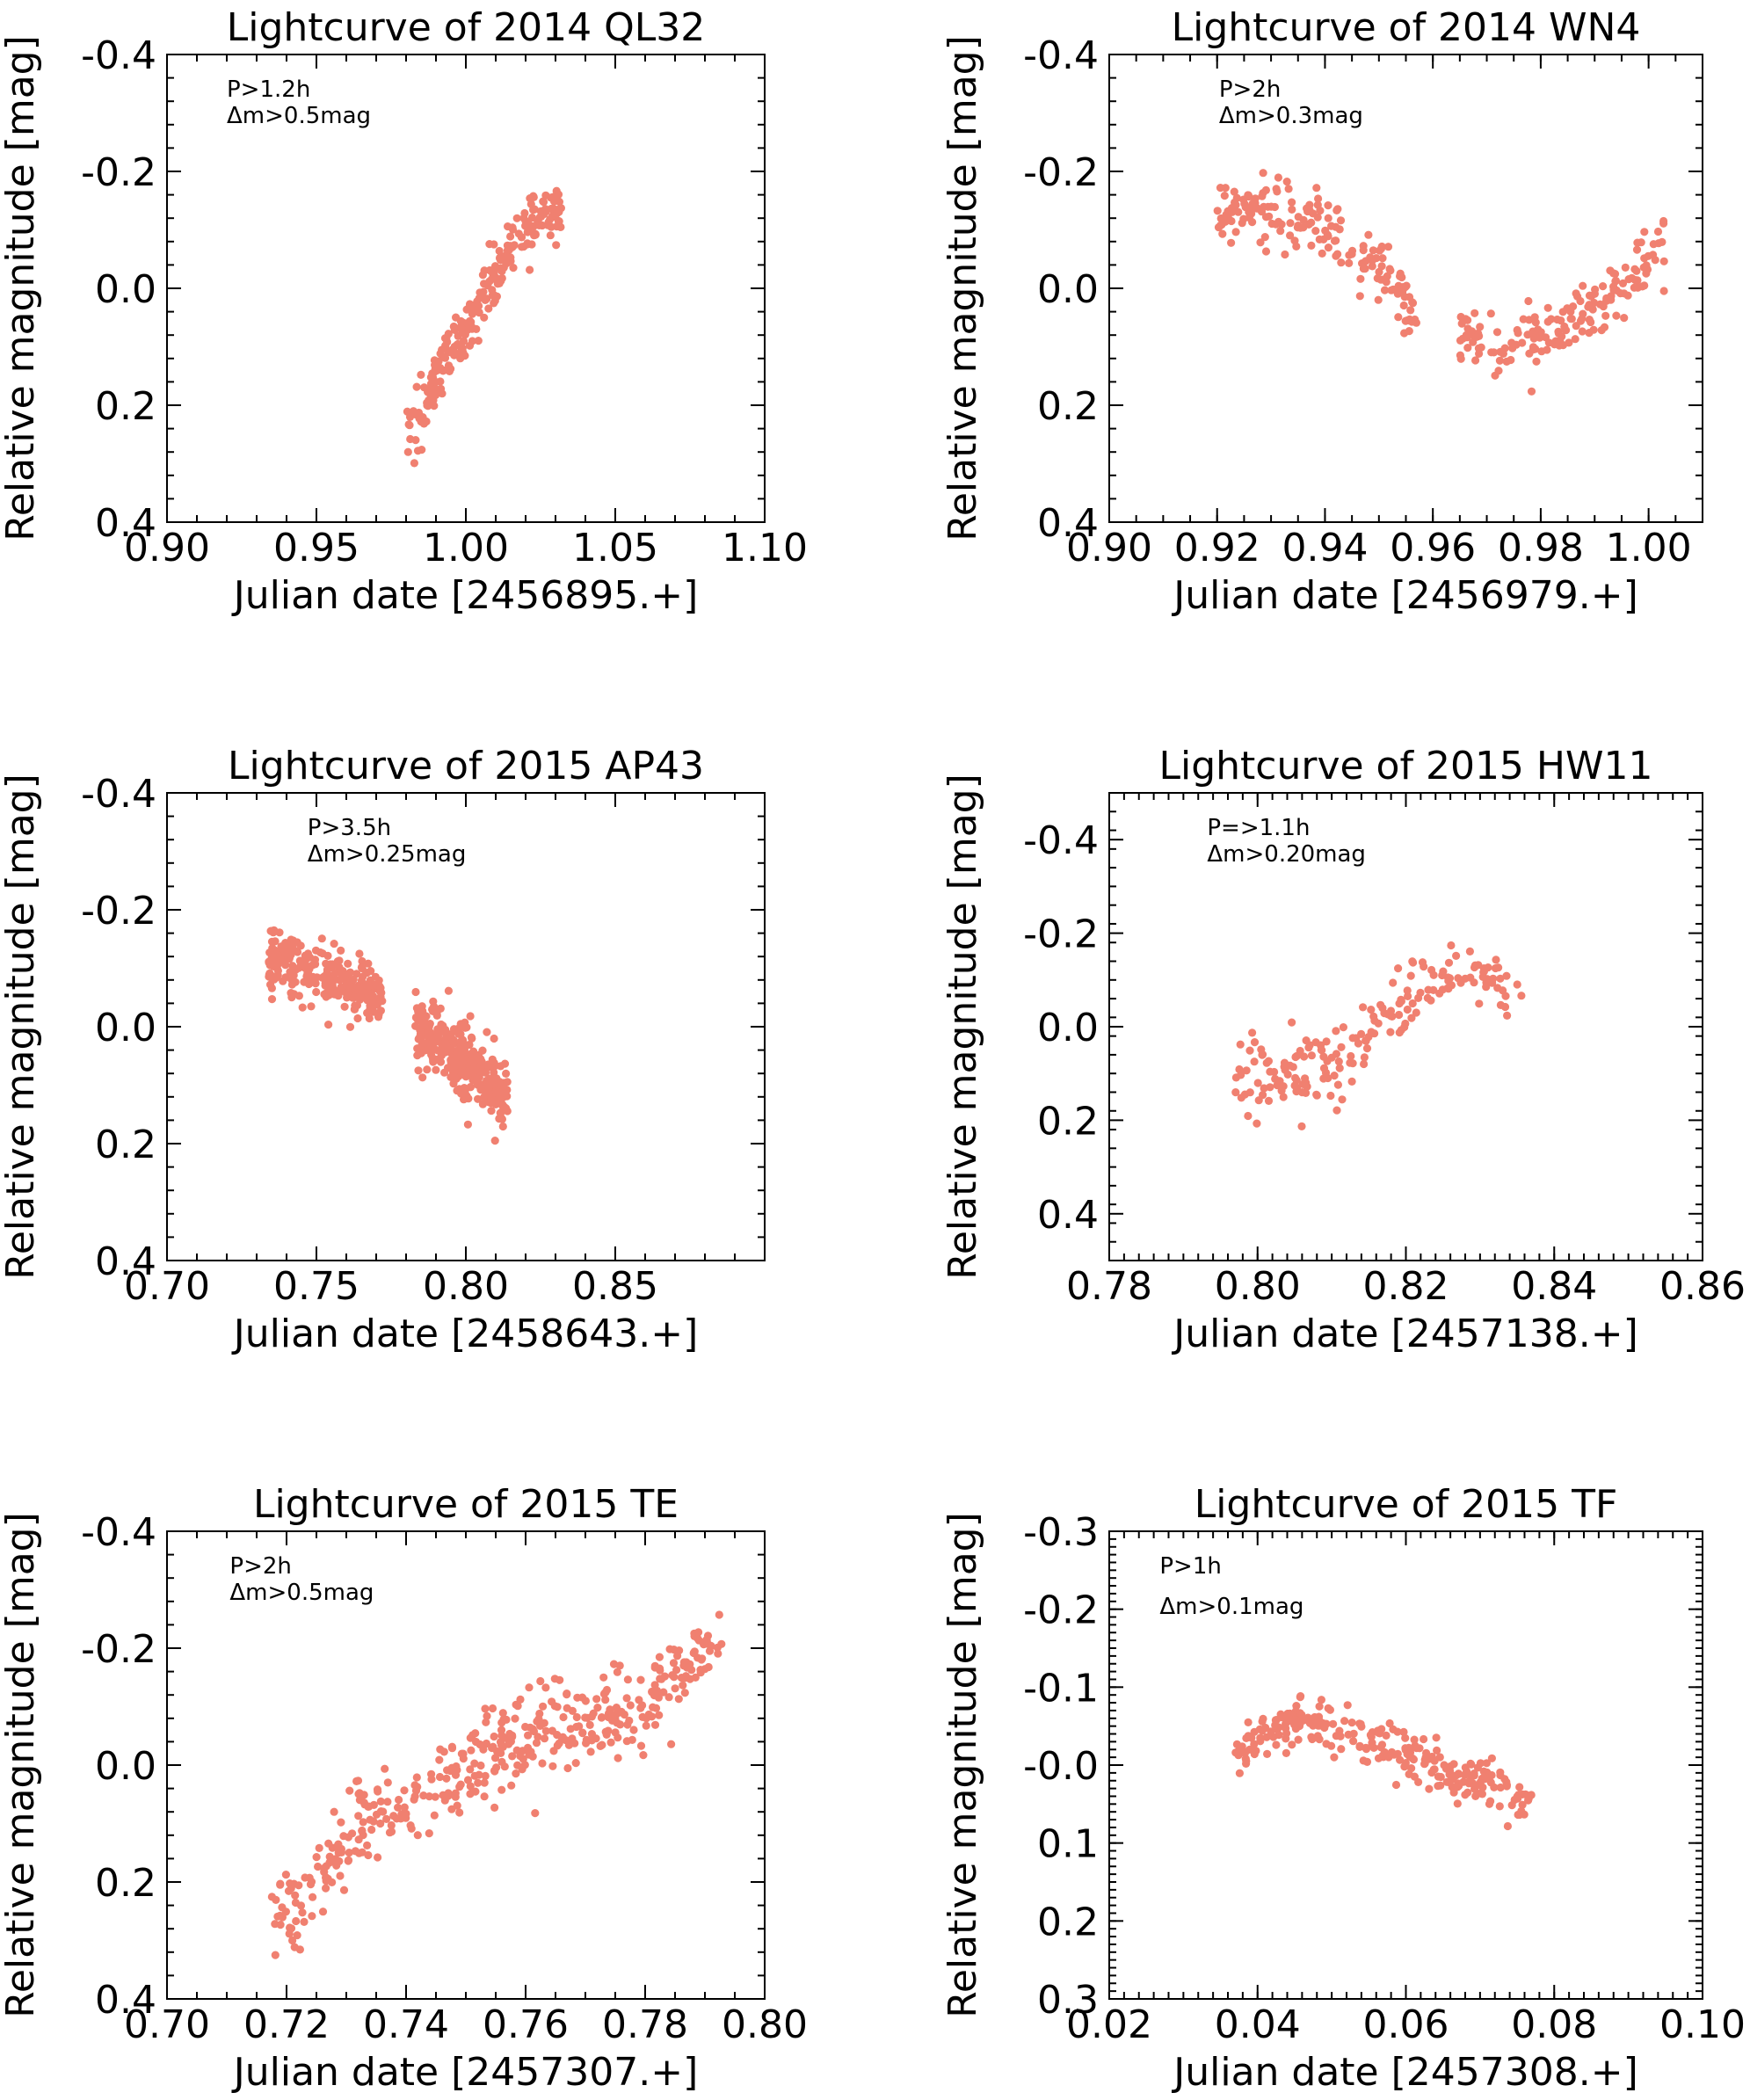  What do you see at coordinates (1068, 1028) in the screenshot?
I see `y-tick-label: 0.0` at bounding box center [1068, 1028].